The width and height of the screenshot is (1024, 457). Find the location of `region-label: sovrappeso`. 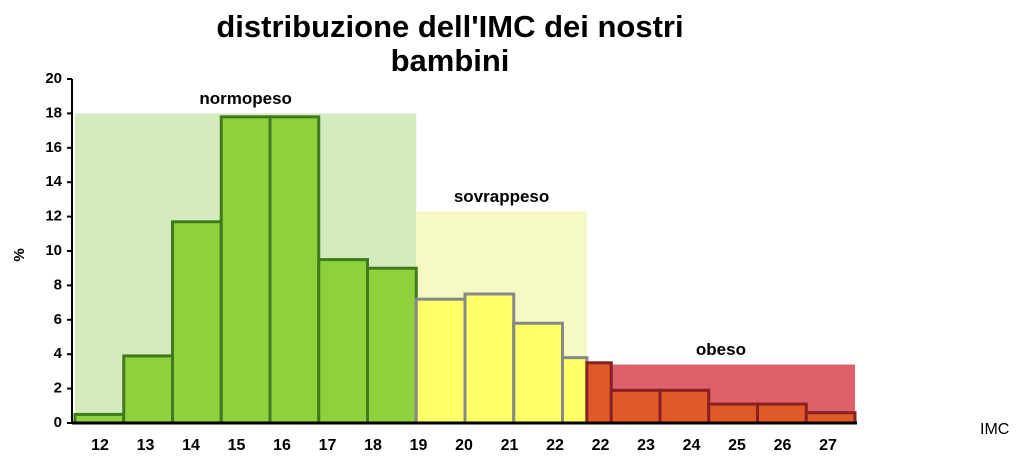

region-label: sovrappeso is located at coordinates (501, 196).